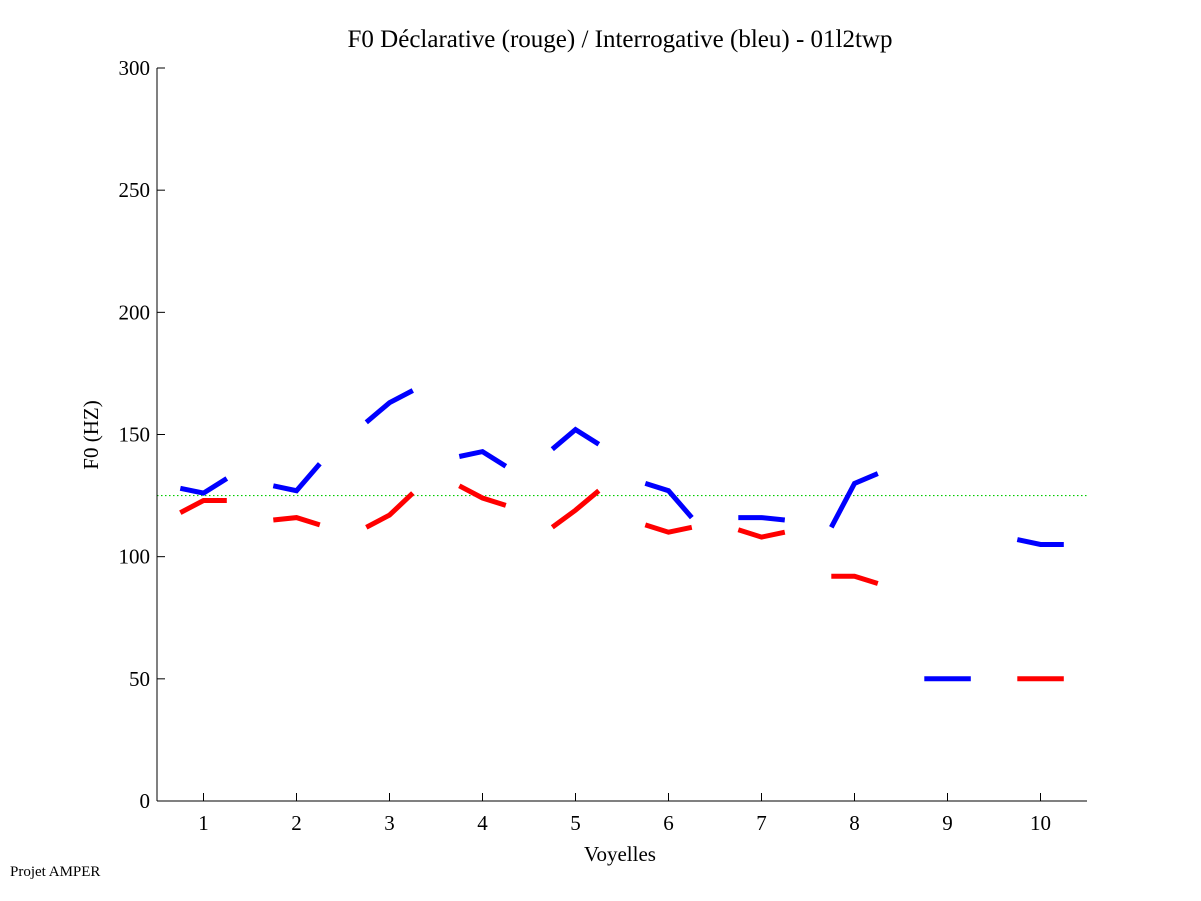 This screenshot has height=901, width=1201. What do you see at coordinates (854, 823) in the screenshot?
I see `x-tick-label: 8` at bounding box center [854, 823].